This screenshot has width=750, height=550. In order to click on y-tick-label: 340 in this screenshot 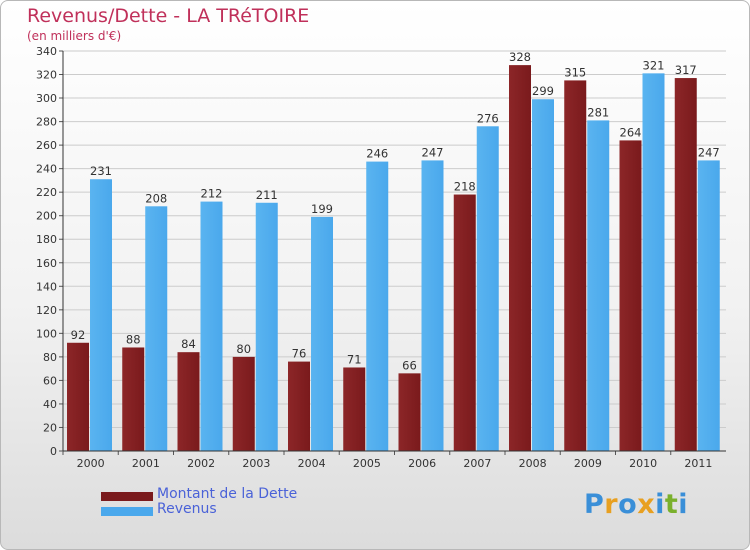, I will do `click(46, 51)`.